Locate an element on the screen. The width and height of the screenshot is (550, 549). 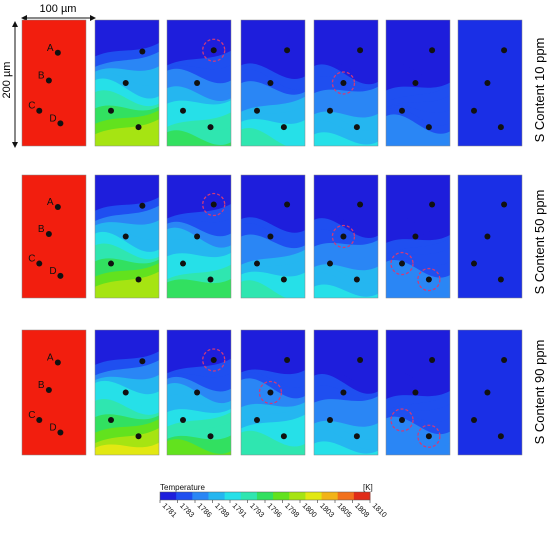
colorbar-tick-label: 1793 is located at coordinates (257, 510).